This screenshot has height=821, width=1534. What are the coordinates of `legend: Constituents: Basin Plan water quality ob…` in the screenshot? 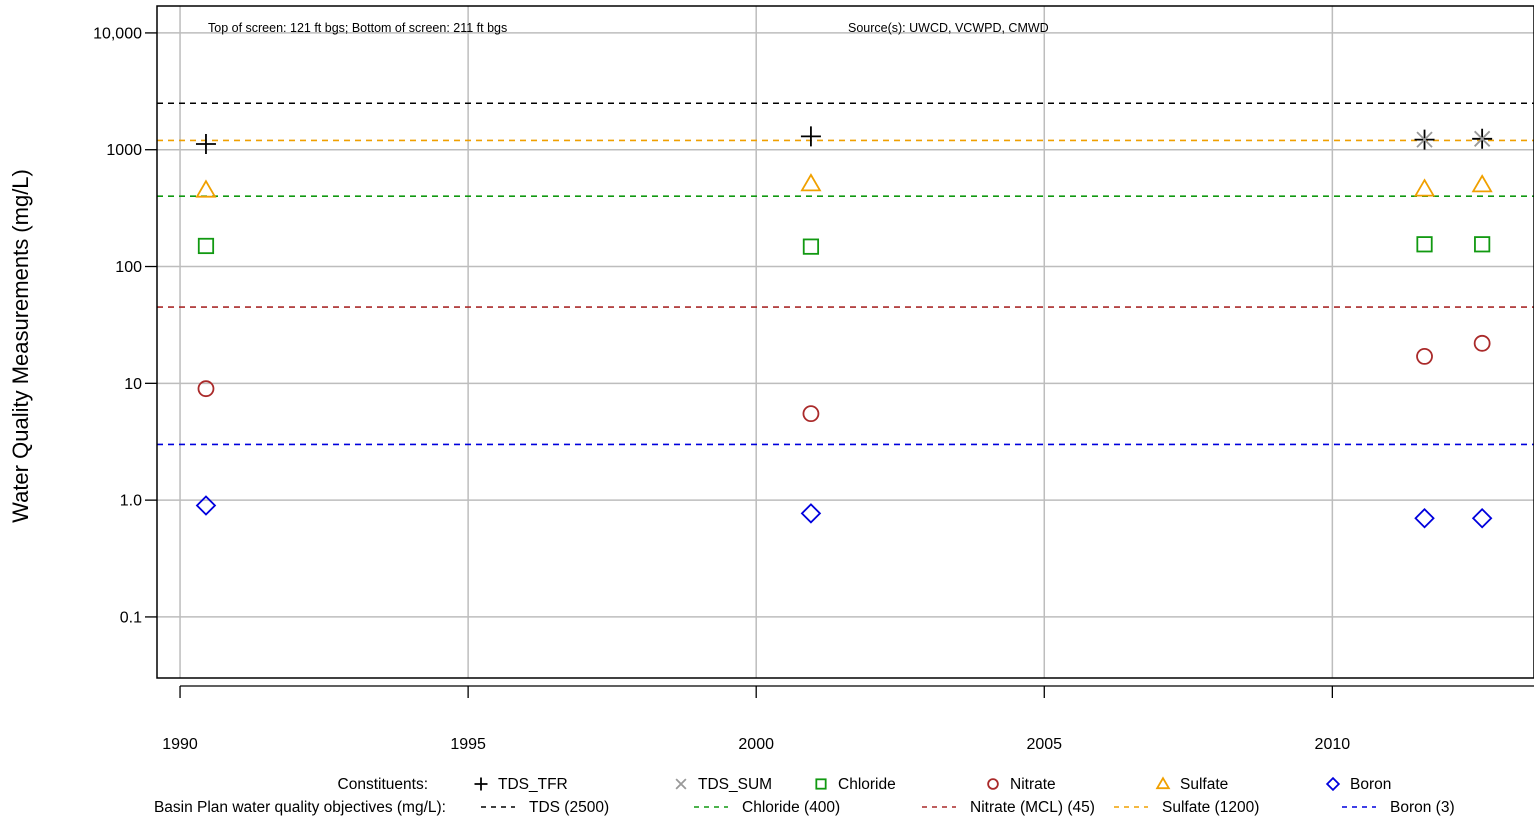 It's located at (804, 796).